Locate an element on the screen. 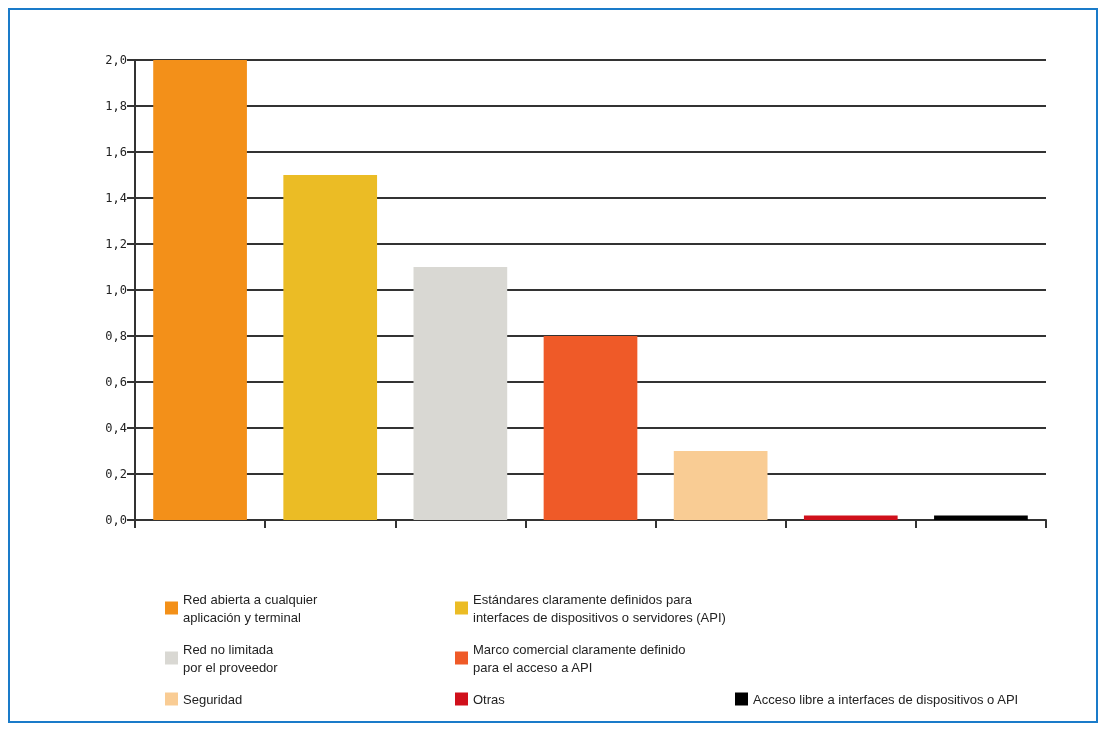  legend-label: Seguridad is located at coordinates (213, 699).